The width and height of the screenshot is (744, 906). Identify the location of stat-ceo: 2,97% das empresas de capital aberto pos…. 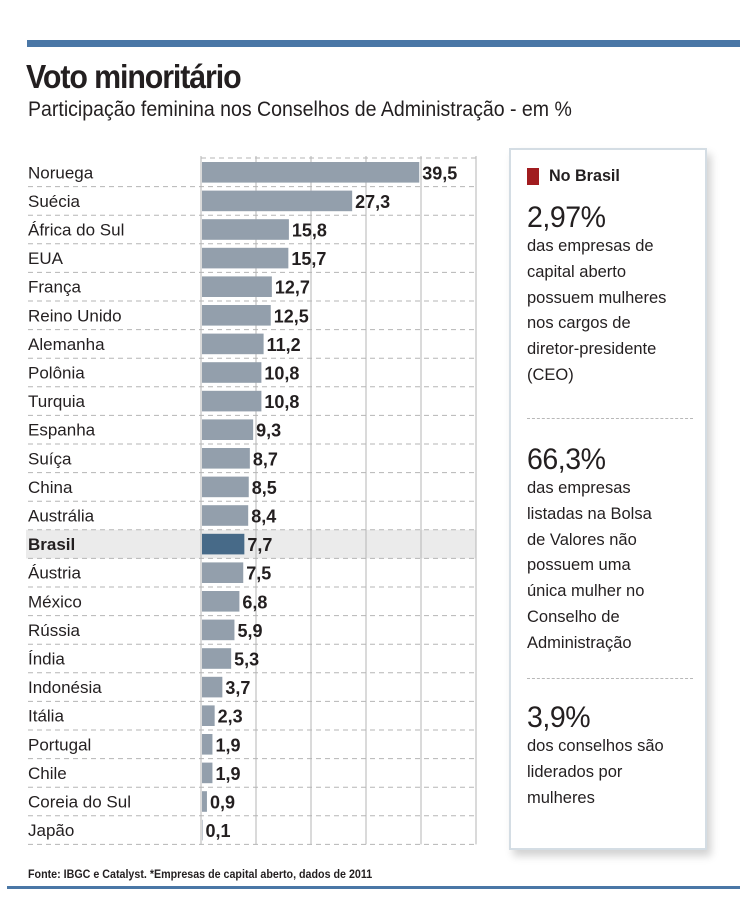
(612, 295).